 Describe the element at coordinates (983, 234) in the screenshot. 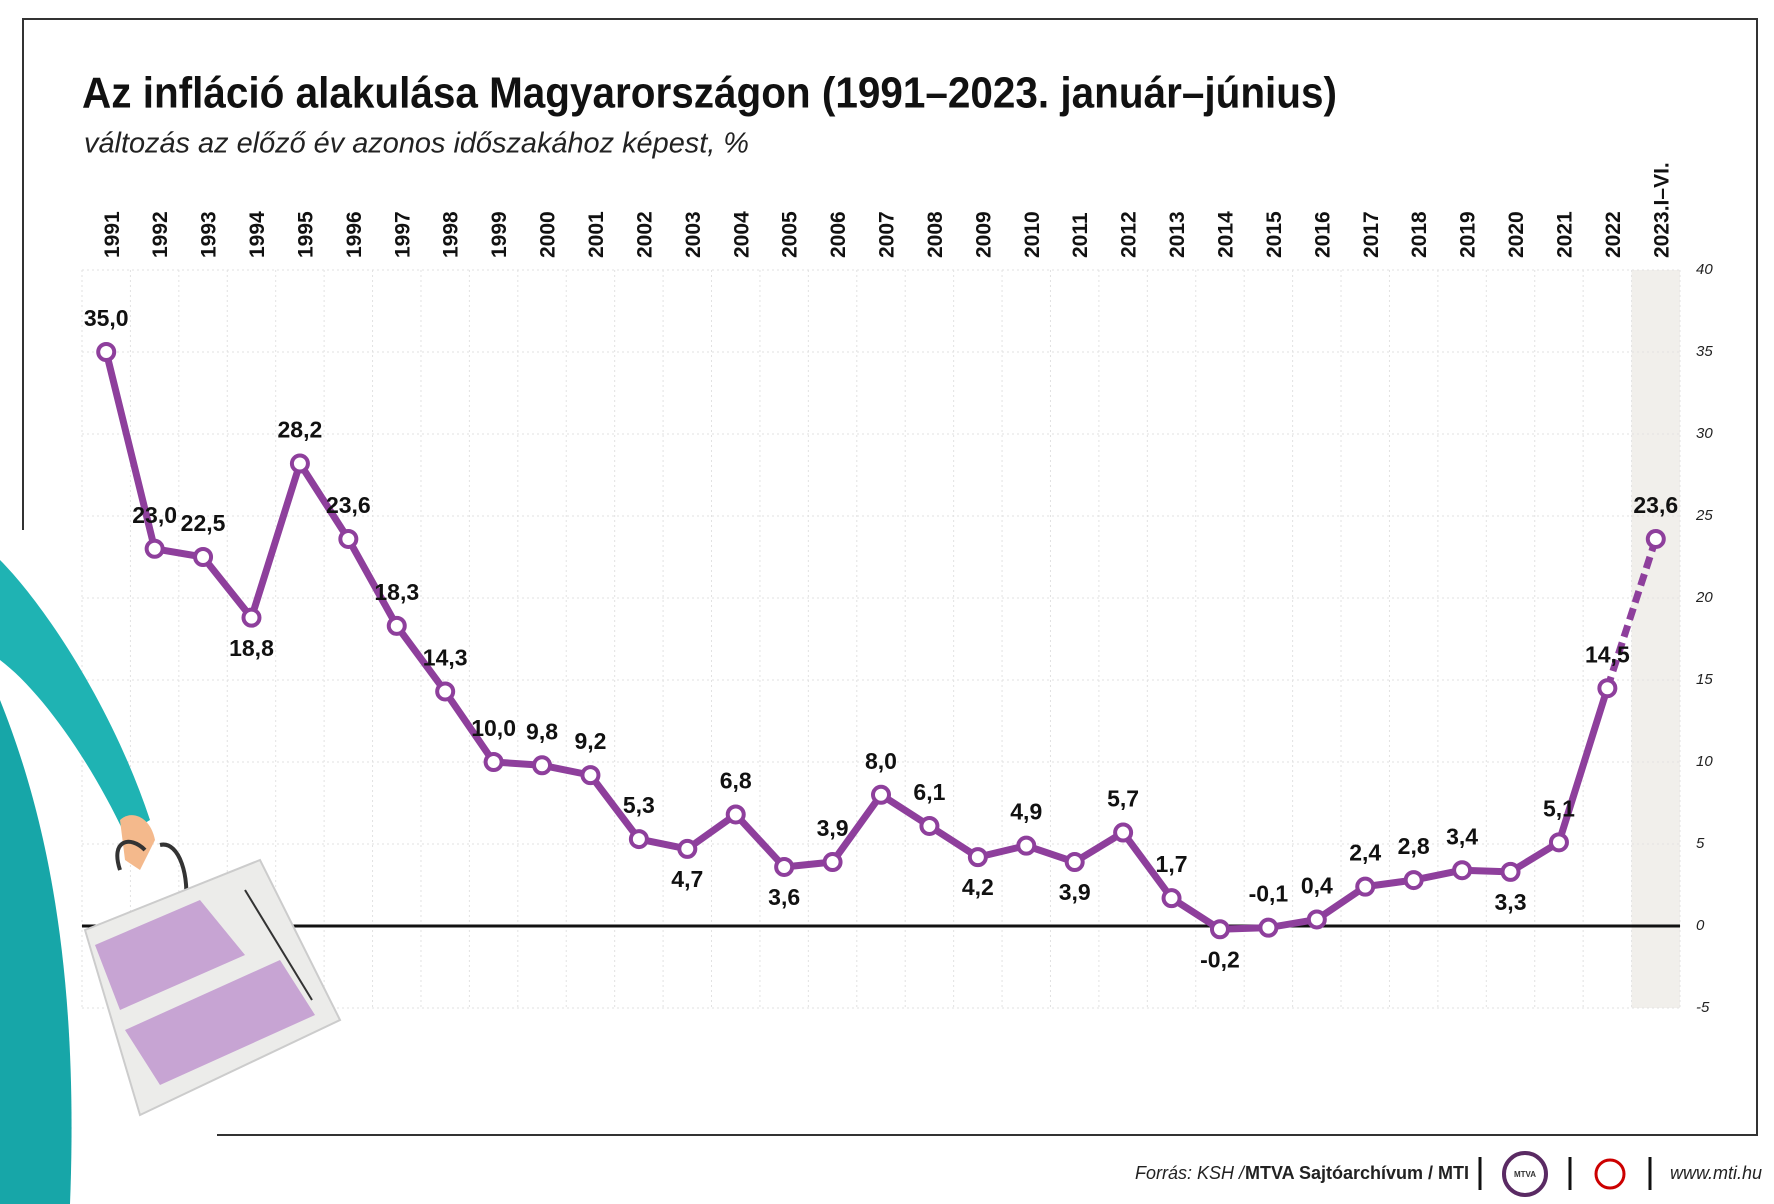

I see `x-tick-label: 2009` at that location.